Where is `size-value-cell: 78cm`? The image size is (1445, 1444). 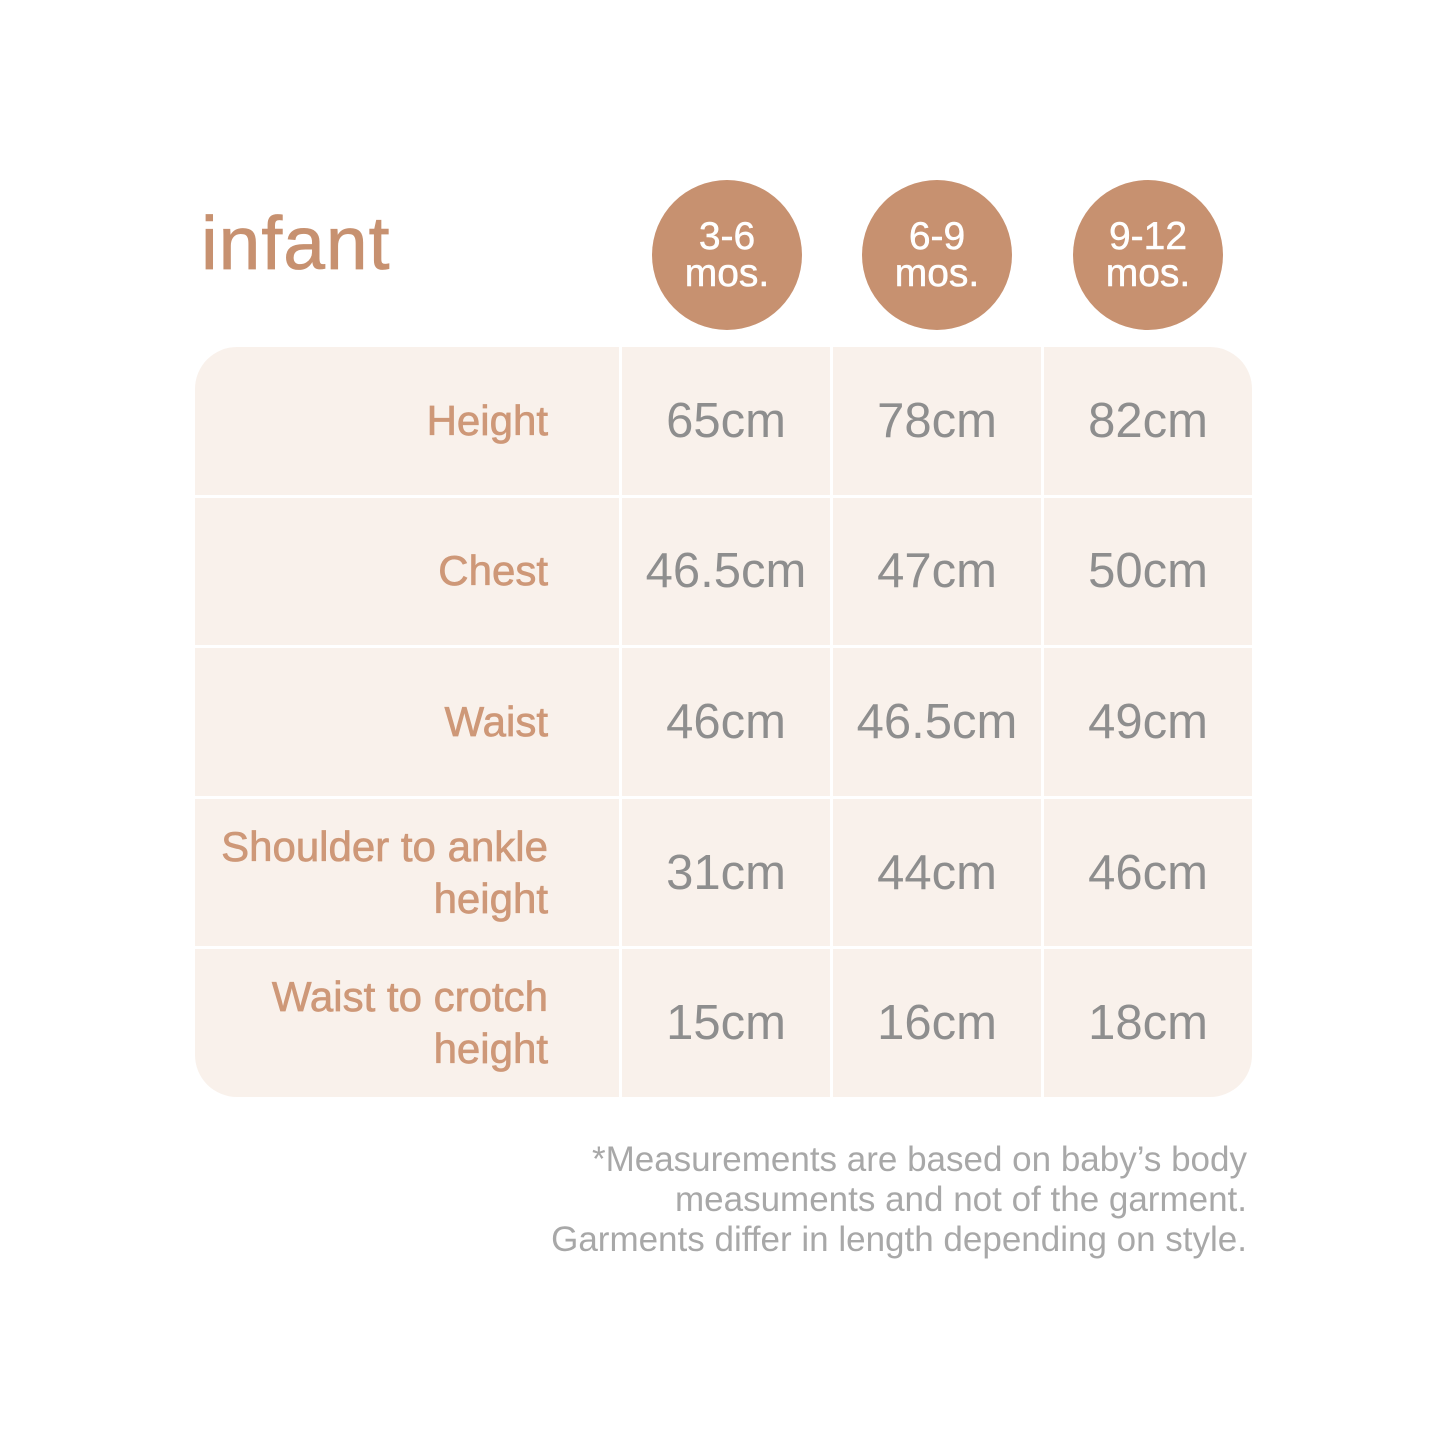 size-value-cell: 78cm is located at coordinates (937, 421).